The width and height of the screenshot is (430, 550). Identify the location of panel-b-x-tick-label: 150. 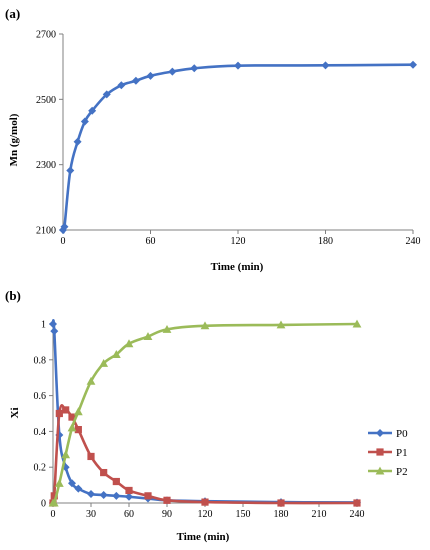
(243, 514).